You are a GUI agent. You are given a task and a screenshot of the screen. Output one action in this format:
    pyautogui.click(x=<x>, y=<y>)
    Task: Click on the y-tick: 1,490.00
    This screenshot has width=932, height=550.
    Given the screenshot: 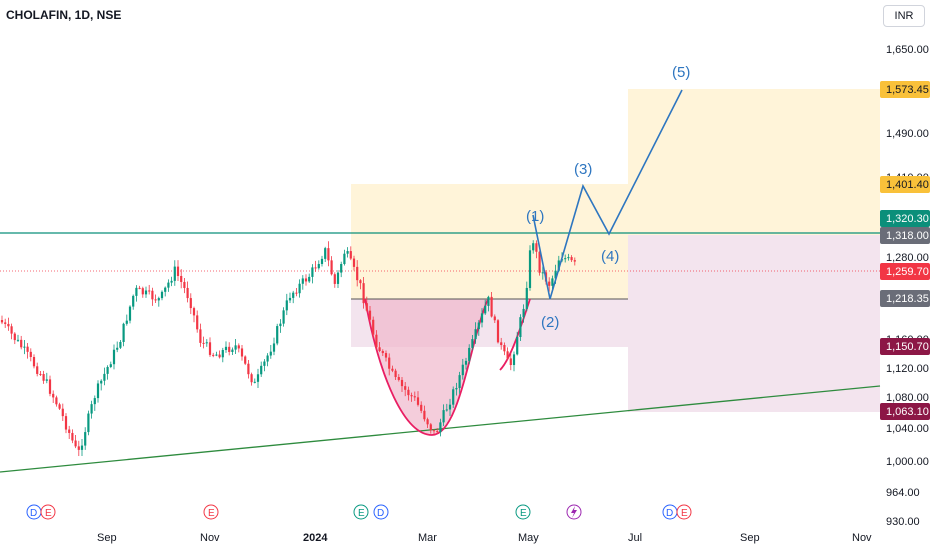 What is the action you would take?
    pyautogui.click(x=907, y=134)
    